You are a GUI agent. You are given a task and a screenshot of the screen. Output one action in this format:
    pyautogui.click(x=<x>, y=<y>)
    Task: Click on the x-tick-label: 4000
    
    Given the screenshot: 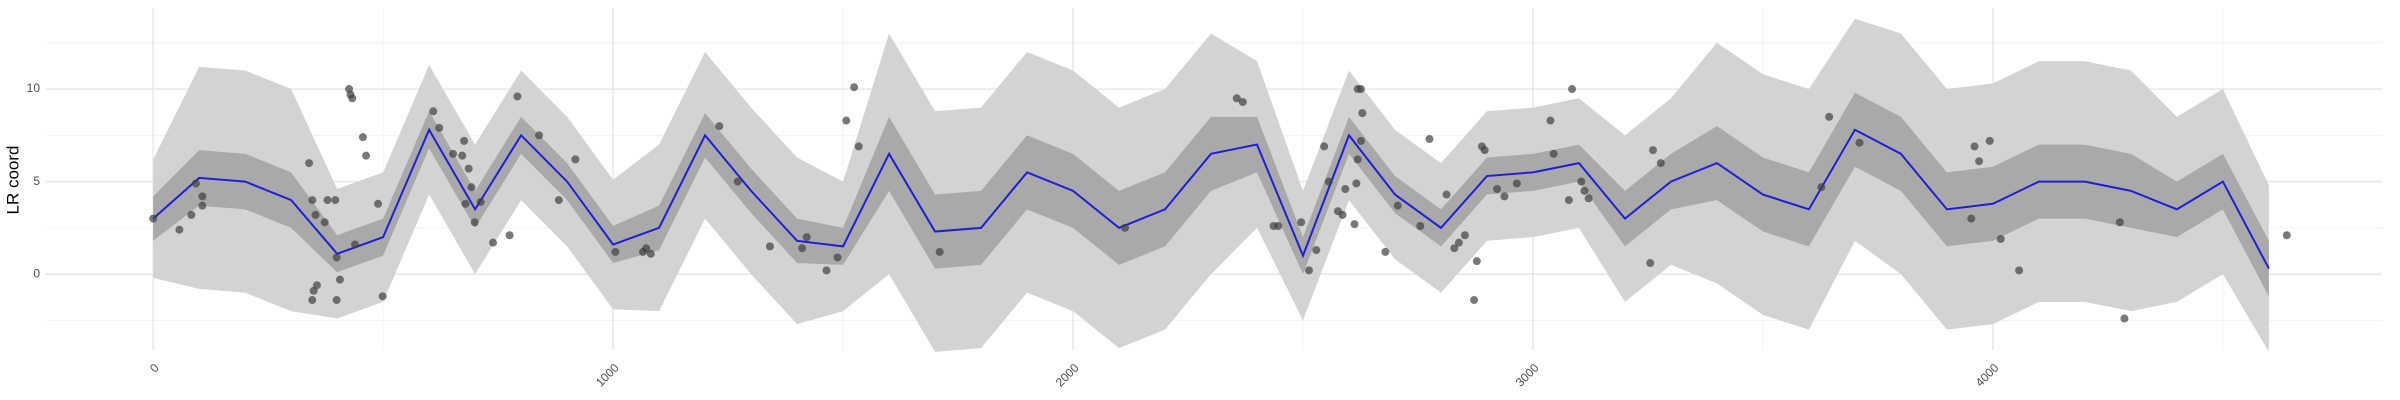 What is the action you would take?
    pyautogui.click(x=1987, y=374)
    